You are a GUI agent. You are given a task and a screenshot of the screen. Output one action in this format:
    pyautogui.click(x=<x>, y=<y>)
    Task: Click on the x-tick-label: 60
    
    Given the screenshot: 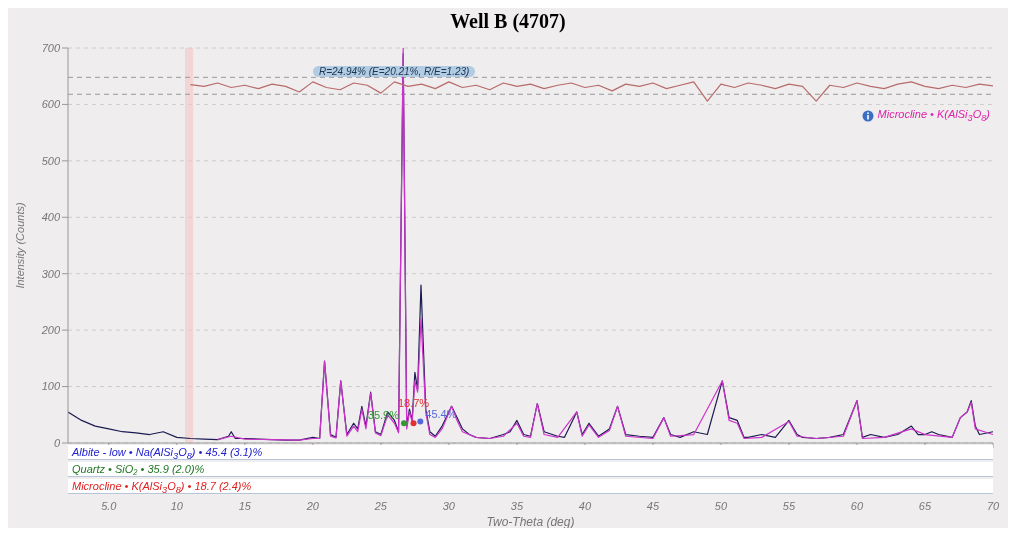 What is the action you would take?
    pyautogui.click(x=857, y=506)
    